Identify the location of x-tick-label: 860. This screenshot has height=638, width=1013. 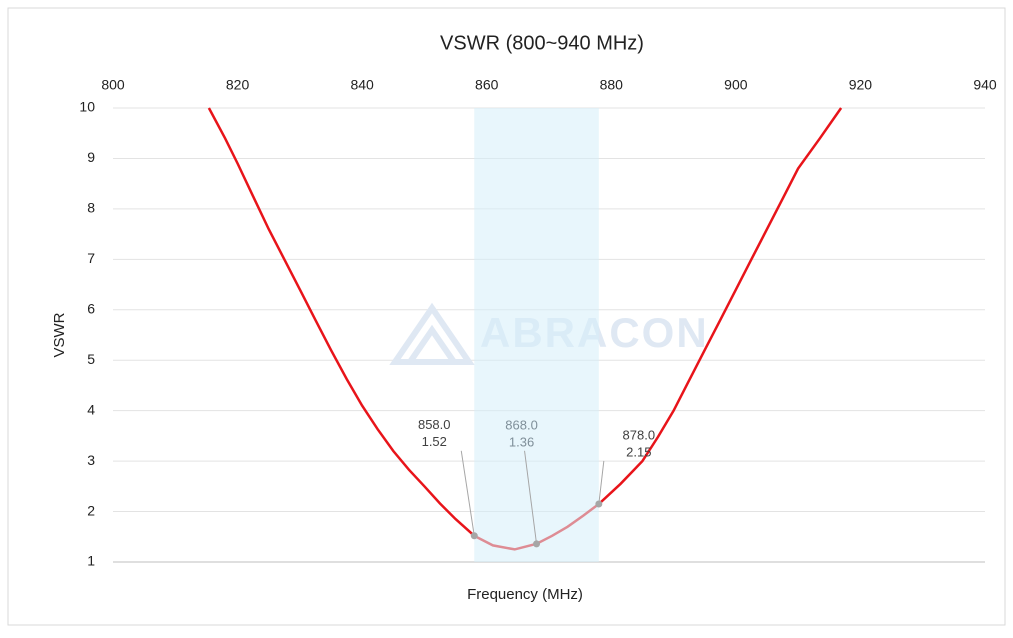
(487, 85).